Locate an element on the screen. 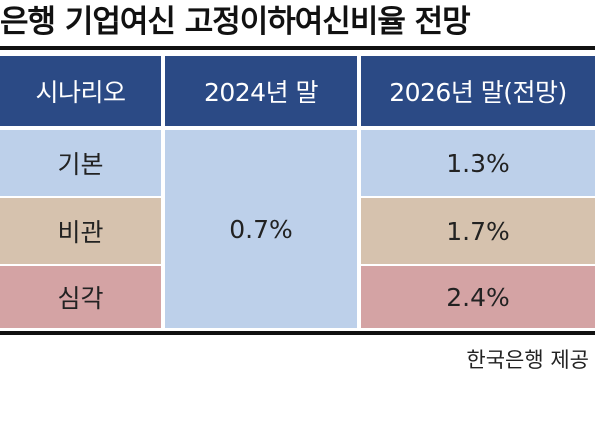  header-scenario: 시나리오 is located at coordinates (80, 91).